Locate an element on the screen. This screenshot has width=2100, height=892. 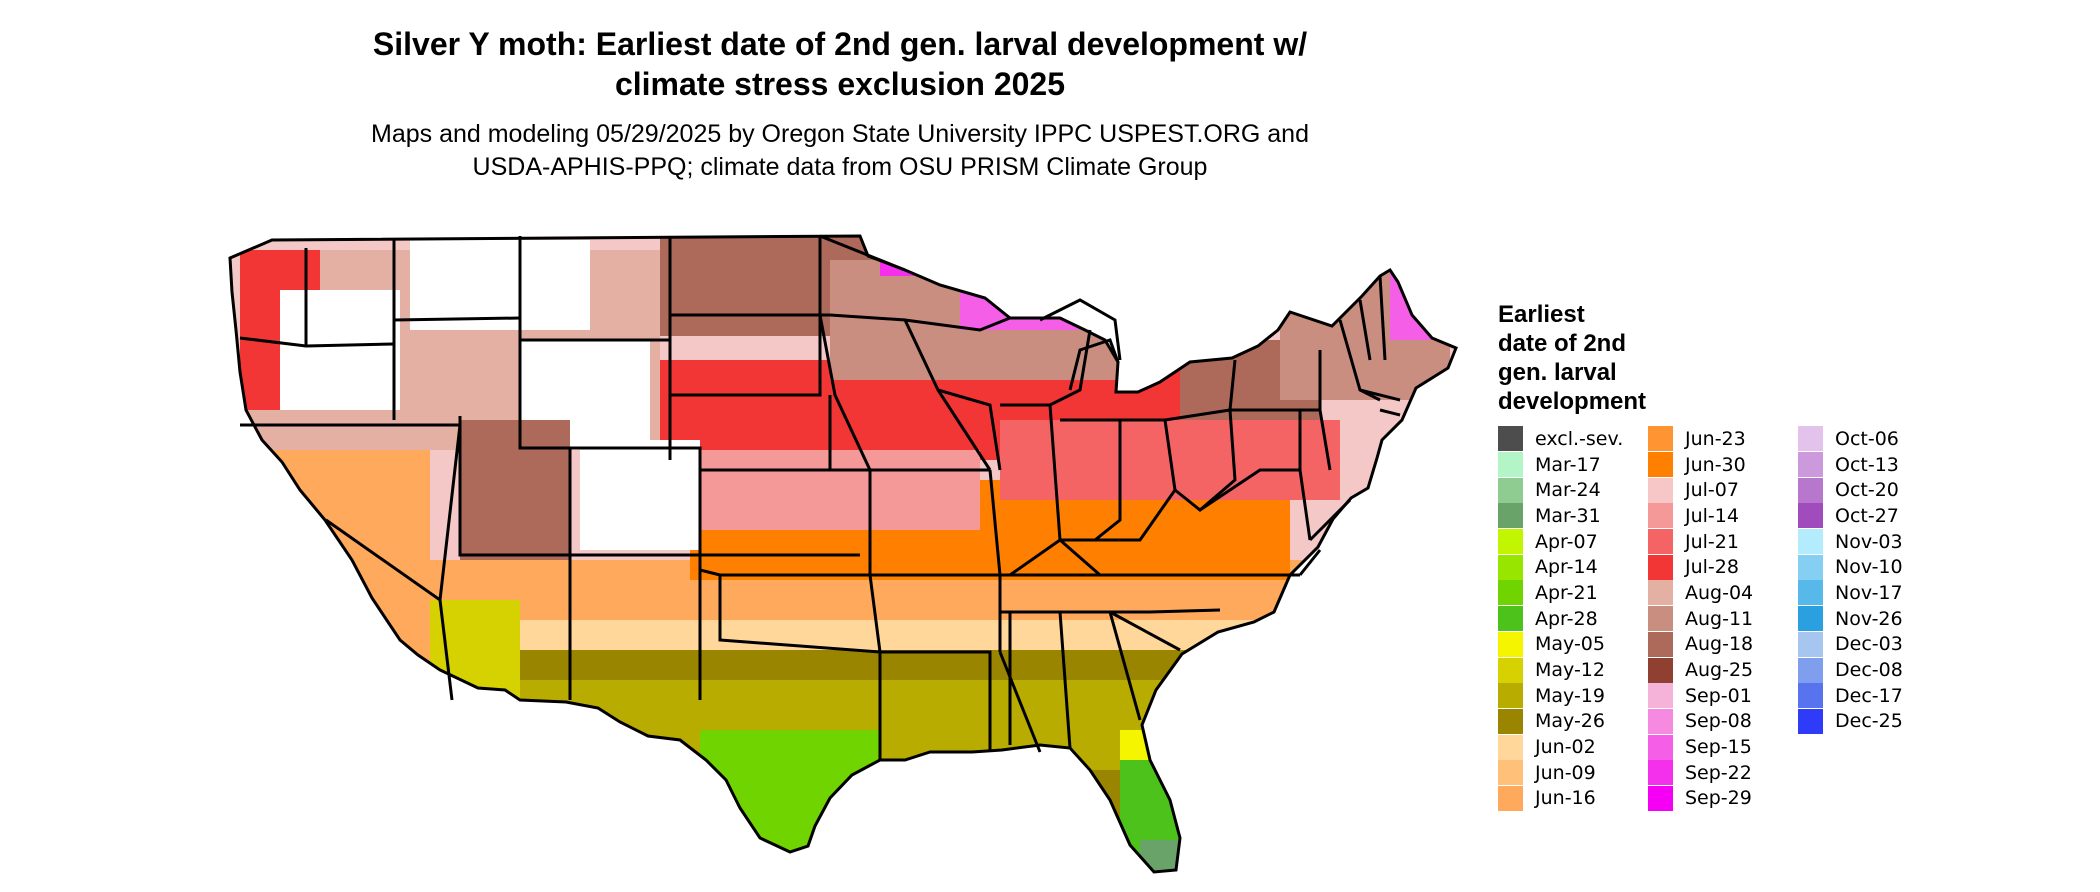
legend-label: Dec-25 is located at coordinates (1869, 721).